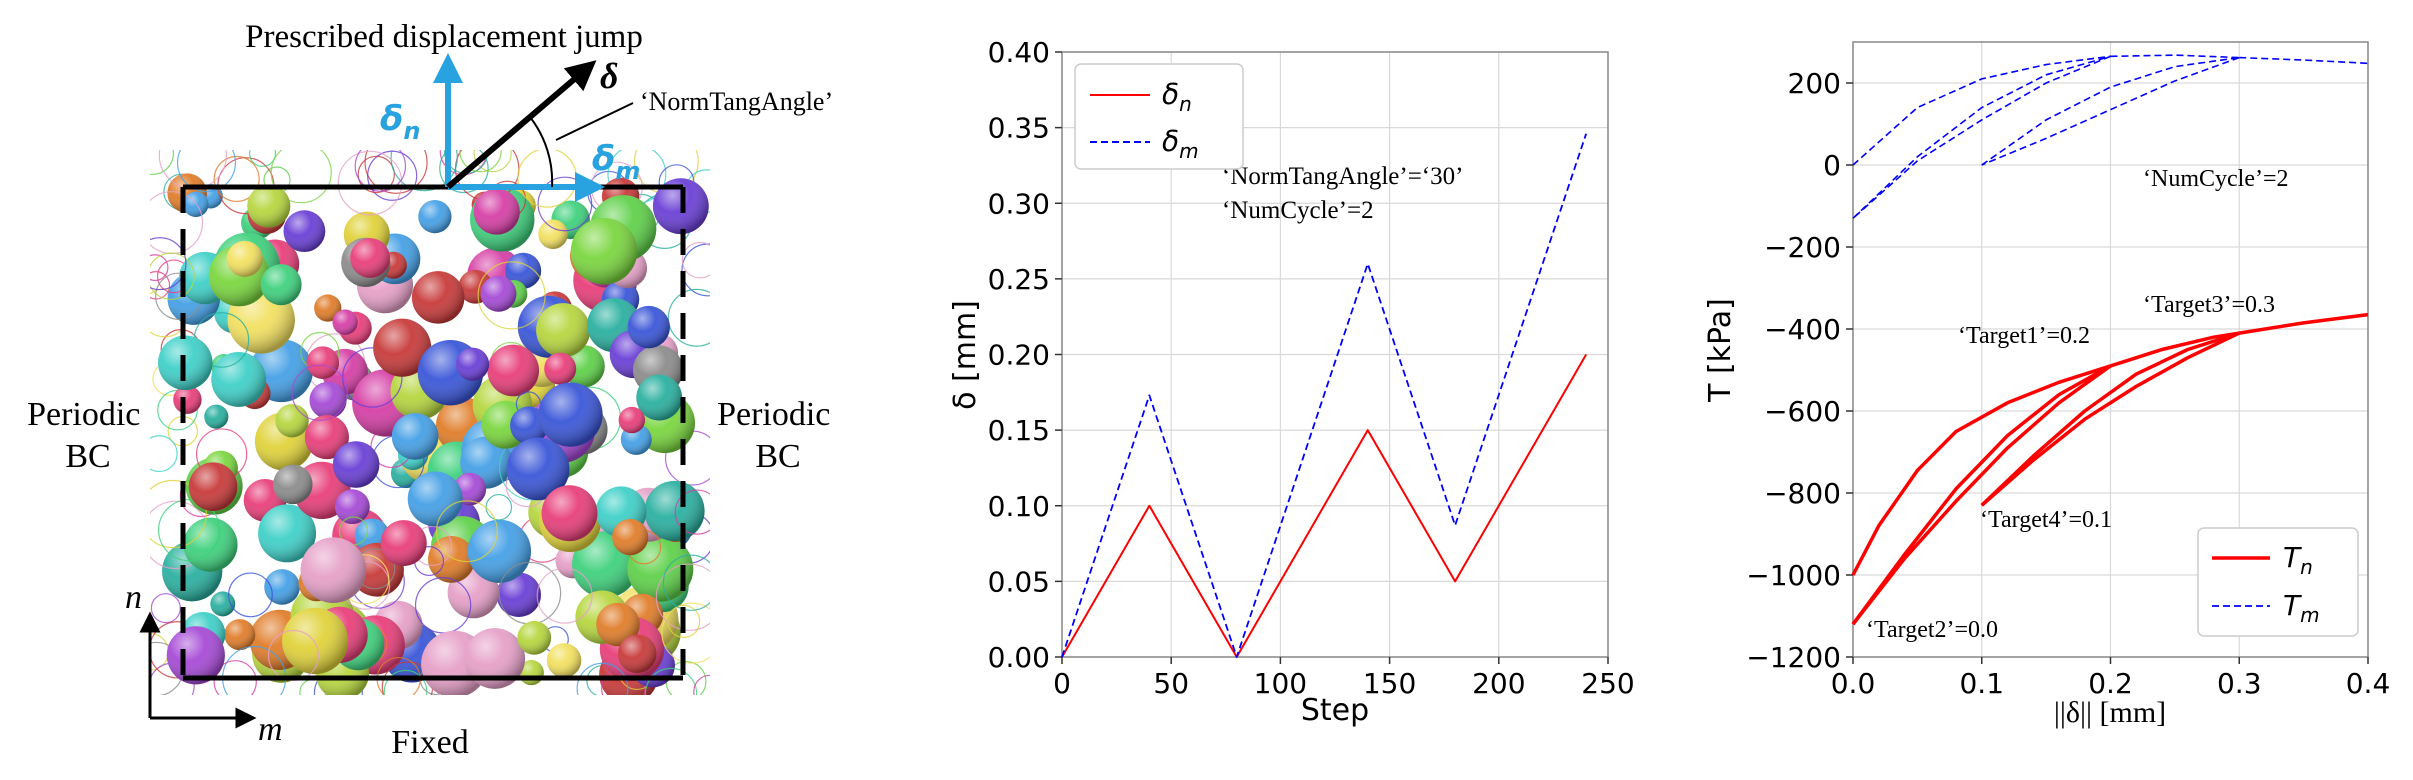 The image size is (2413, 780). I want to click on m-axis-label: m, so click(270, 729).